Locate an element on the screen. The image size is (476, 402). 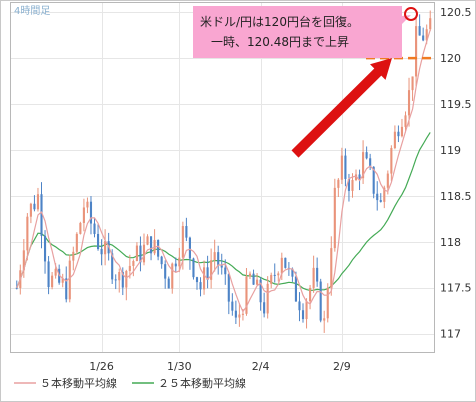
x-tick-label: 1/30 is located at coordinates (179, 366).